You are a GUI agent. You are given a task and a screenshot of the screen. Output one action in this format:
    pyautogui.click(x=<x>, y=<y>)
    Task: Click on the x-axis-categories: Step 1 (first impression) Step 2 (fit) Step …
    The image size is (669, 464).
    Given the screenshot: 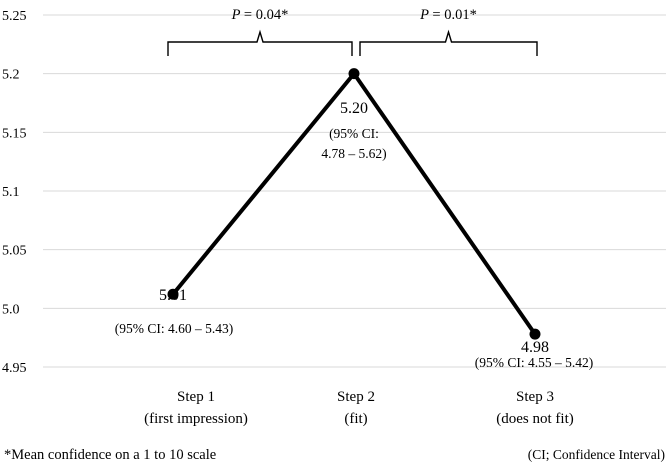 What is the action you would take?
    pyautogui.click(x=359, y=408)
    